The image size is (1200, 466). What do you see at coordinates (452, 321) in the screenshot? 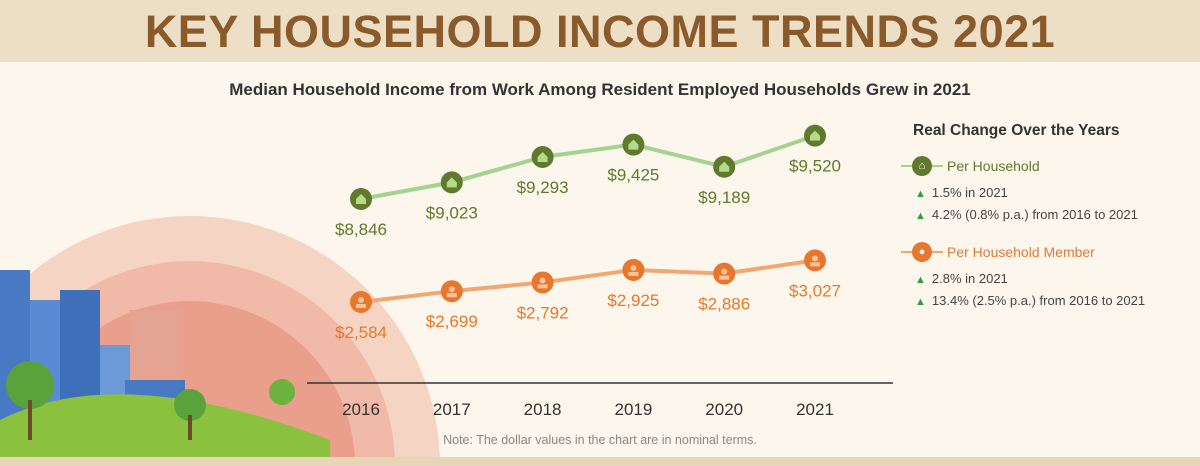
I see `data-label: $2,699` at bounding box center [452, 321].